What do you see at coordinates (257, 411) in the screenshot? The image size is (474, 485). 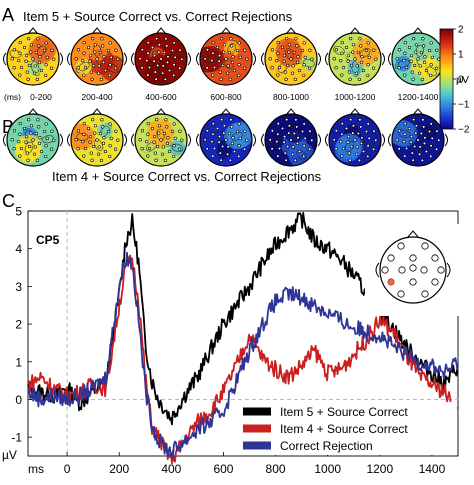 I see `legend-swatch` at bounding box center [257, 411].